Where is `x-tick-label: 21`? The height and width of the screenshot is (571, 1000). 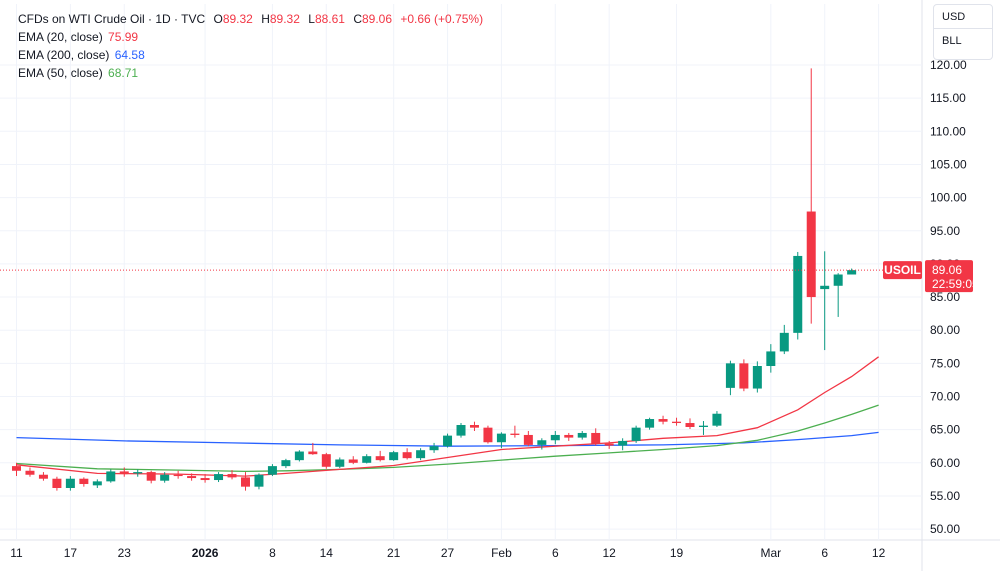 x-tick-label: 21 is located at coordinates (394, 553).